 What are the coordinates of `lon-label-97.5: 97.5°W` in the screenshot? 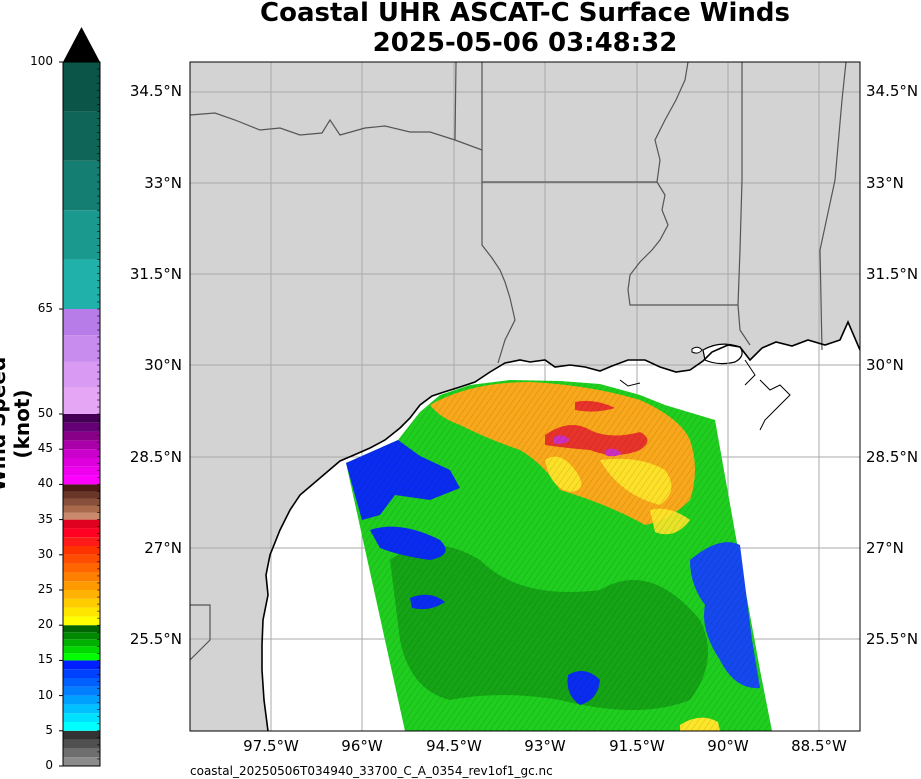 It's located at (271, 746).